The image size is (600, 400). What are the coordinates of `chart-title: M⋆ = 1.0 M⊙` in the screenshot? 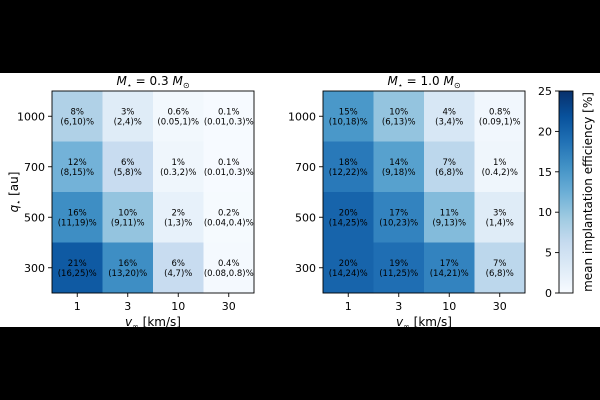 It's located at (423, 82).